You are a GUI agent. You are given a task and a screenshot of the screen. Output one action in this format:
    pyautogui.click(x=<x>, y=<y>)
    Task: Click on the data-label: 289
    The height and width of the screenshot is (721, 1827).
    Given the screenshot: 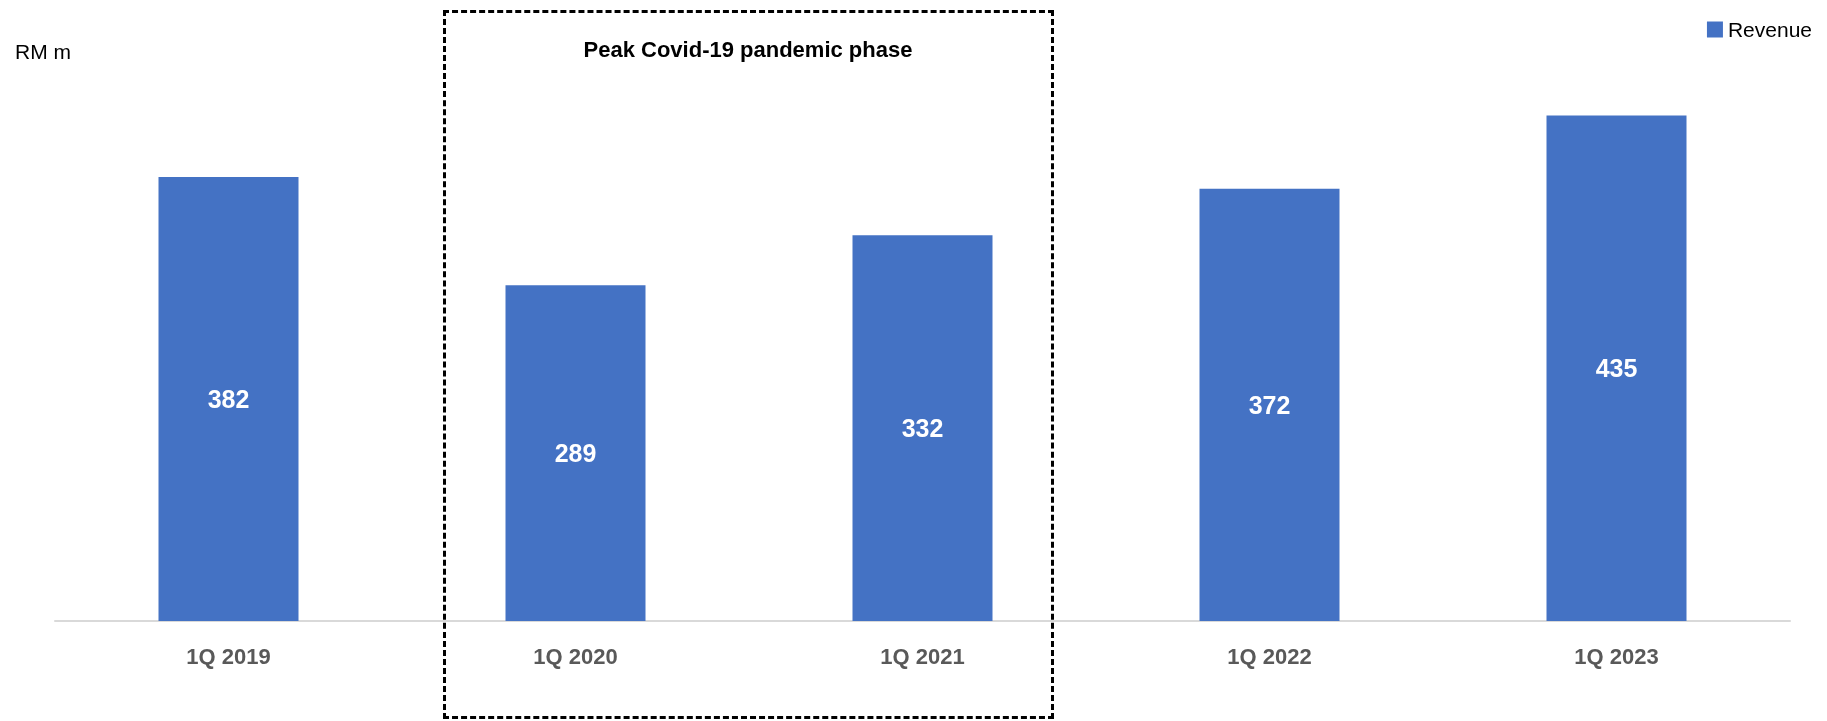 What is the action you would take?
    pyautogui.click(x=575, y=453)
    